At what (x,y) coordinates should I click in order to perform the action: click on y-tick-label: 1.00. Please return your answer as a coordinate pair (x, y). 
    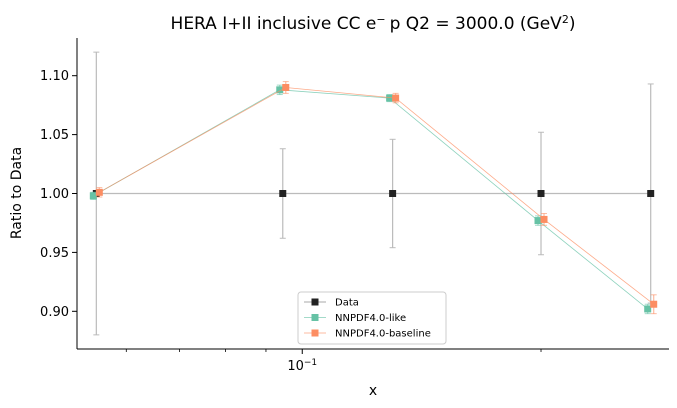
    Looking at the image, I should click on (54, 194).